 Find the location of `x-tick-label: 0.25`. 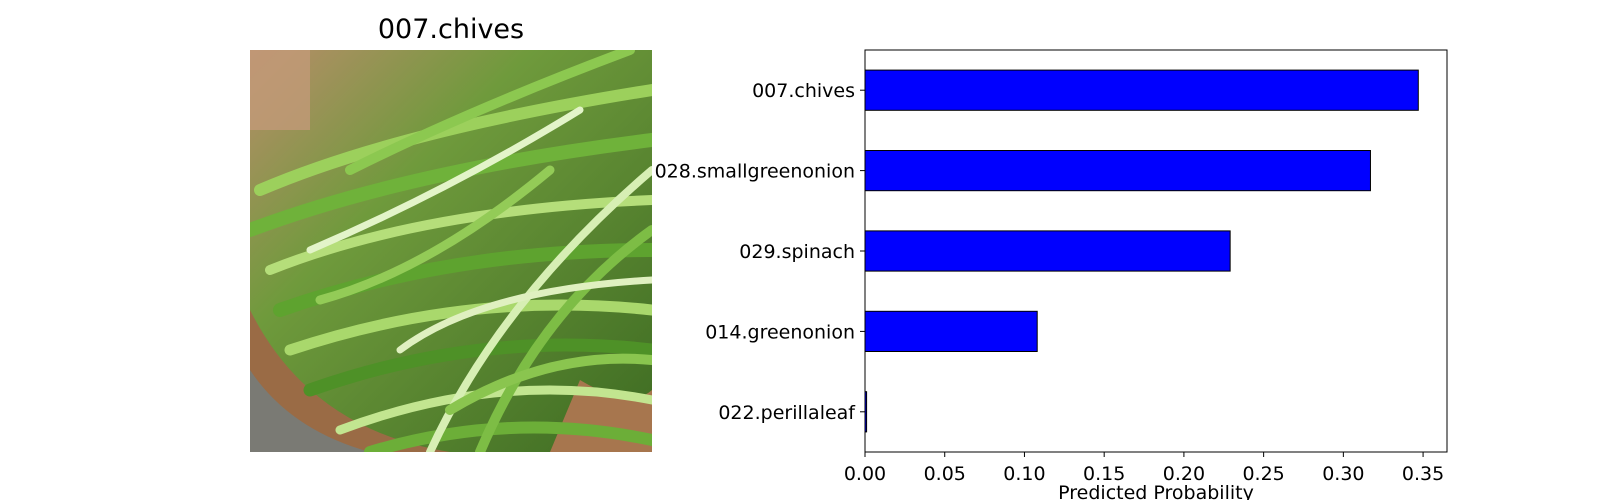

x-tick-label: 0.25 is located at coordinates (1263, 474).